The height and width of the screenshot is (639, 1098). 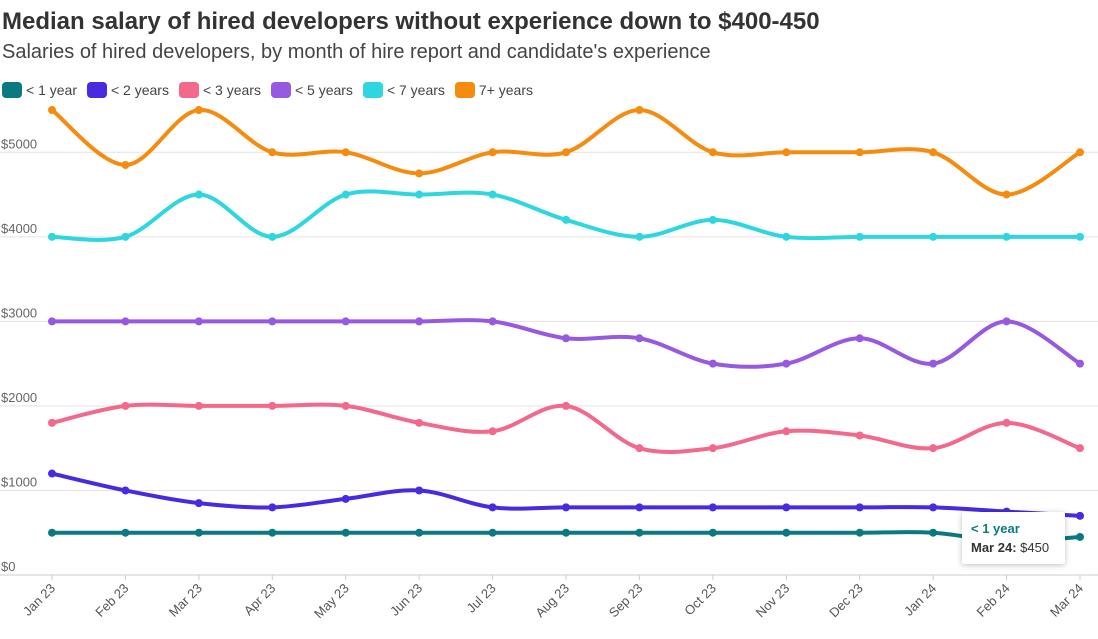 I want to click on legend-item: < 1 year, so click(x=39, y=90).